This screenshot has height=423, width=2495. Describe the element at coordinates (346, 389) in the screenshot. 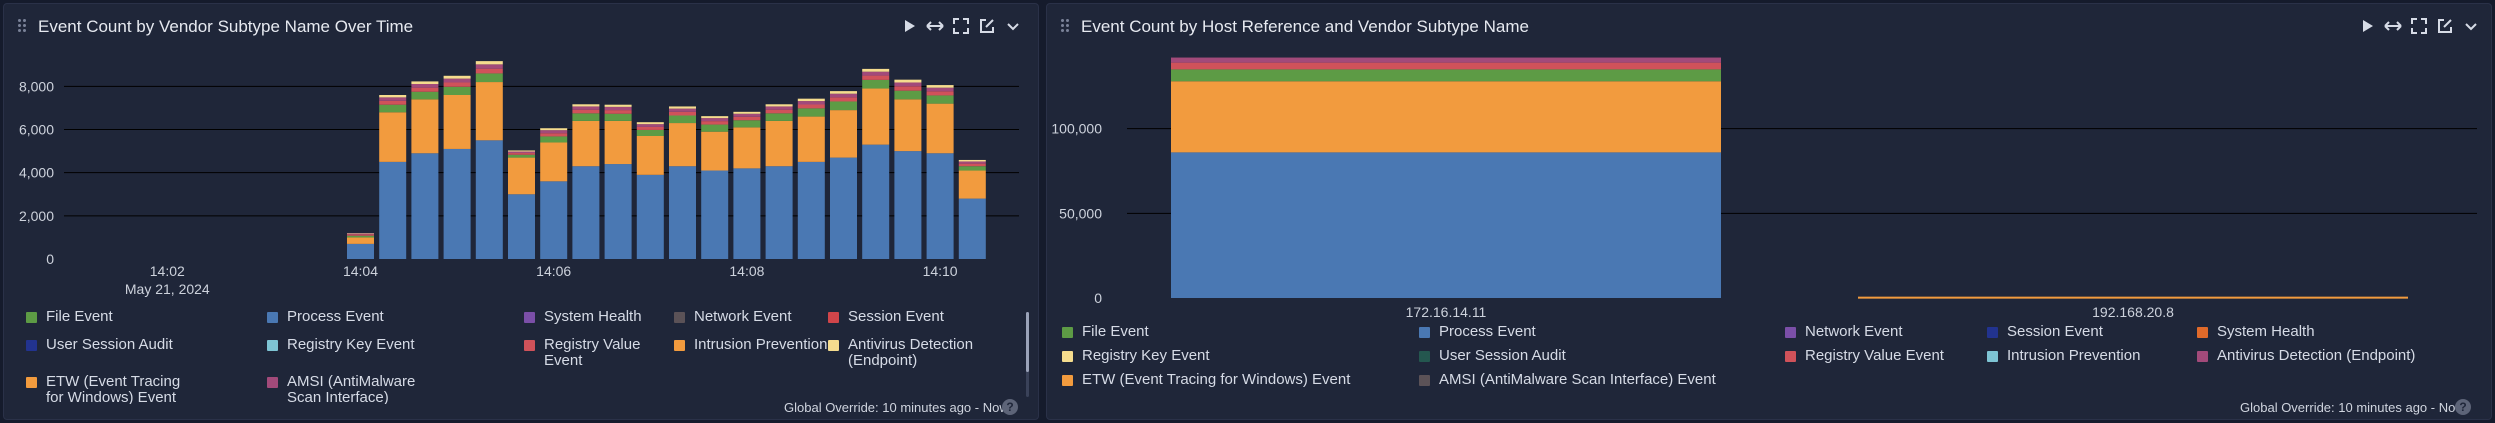

I see `legend-item-amsi-antimalware-scan-interface-event: AMSI (AntiMalware Scan Interface) Event` at that location.